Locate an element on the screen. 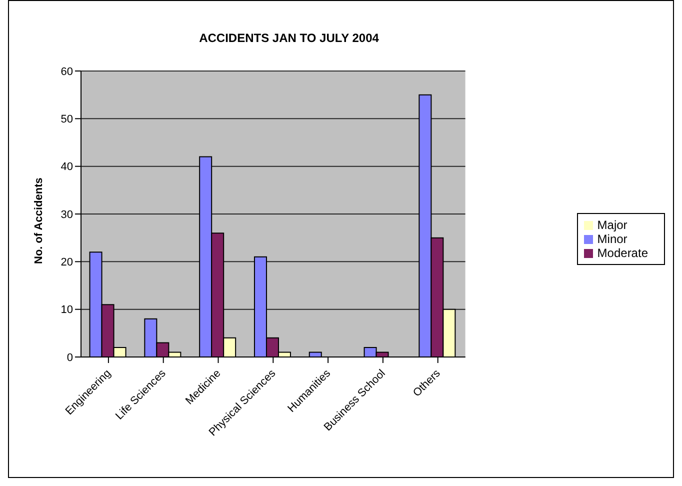  y-axis-title: No. of Accidents is located at coordinates (38, 221).